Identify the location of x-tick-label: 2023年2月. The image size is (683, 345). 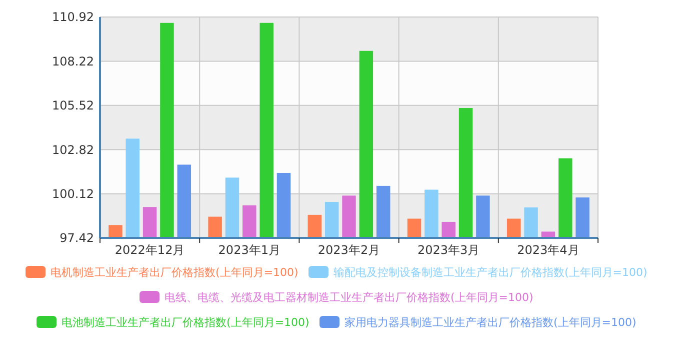
(349, 250).